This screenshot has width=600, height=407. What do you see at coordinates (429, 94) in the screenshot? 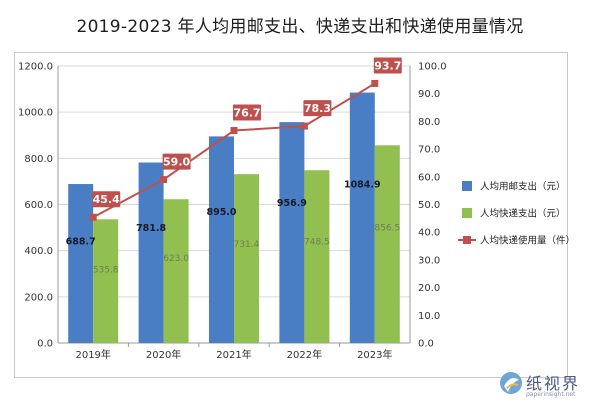
I see `y-right-tick-label: 90.0` at bounding box center [429, 94].